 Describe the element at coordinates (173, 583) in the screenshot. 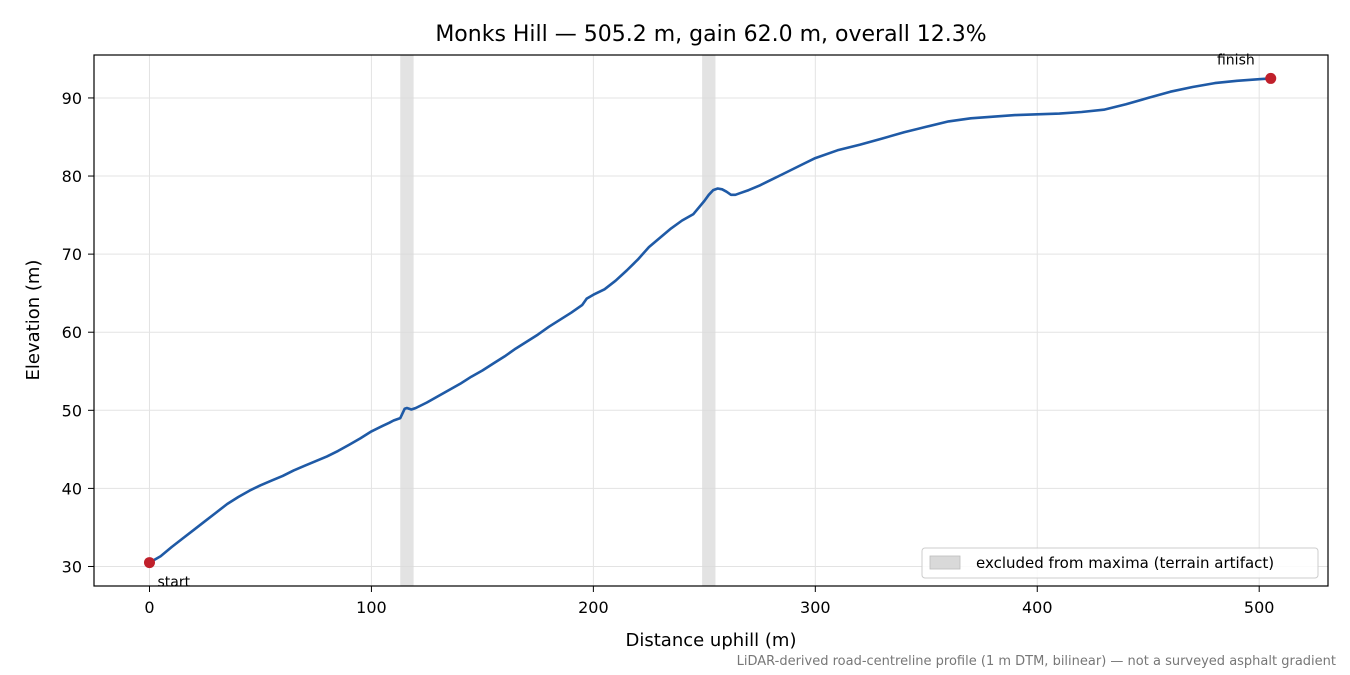

I see `start-label: start` at that location.